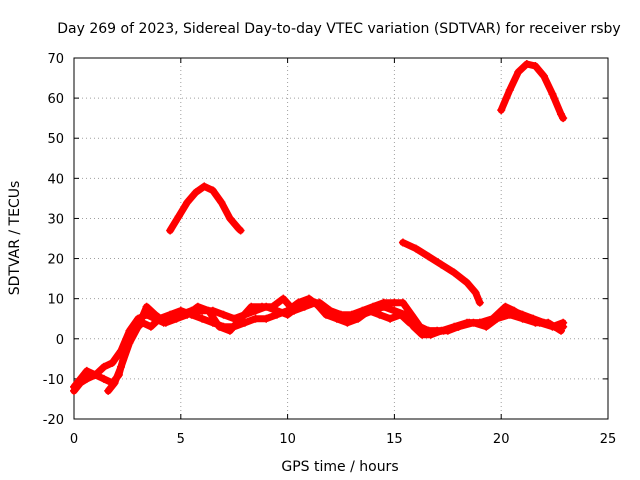 This screenshot has width=640, height=480. What do you see at coordinates (55, 300) in the screenshot?
I see `y-tick-label: 10` at bounding box center [55, 300].